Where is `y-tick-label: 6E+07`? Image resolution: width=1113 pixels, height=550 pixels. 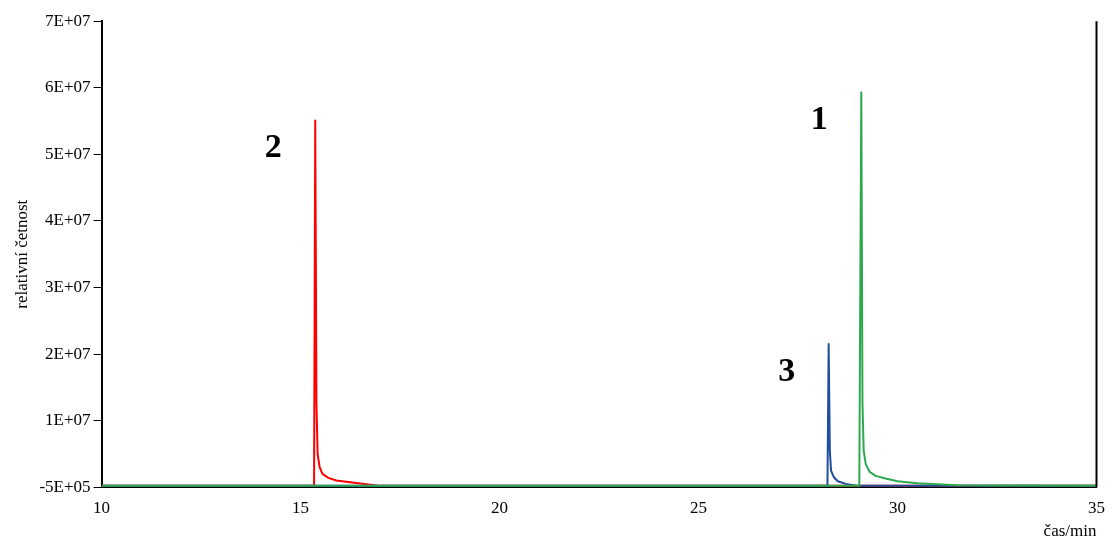 y-tick-label: 6E+07 is located at coordinates (68, 87).